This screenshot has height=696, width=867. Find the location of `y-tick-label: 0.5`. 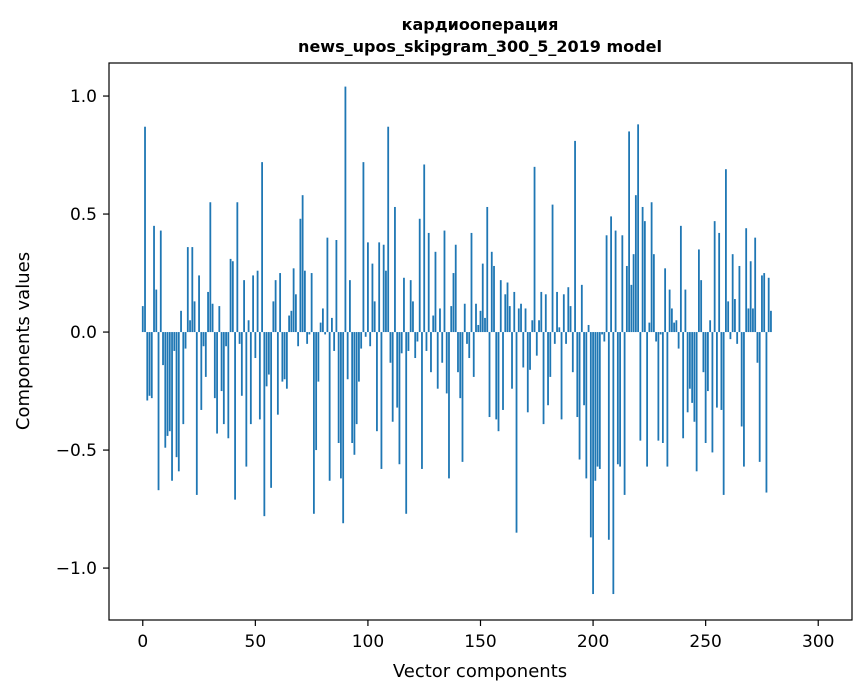

y-tick-label: 0.5 is located at coordinates (83, 215).